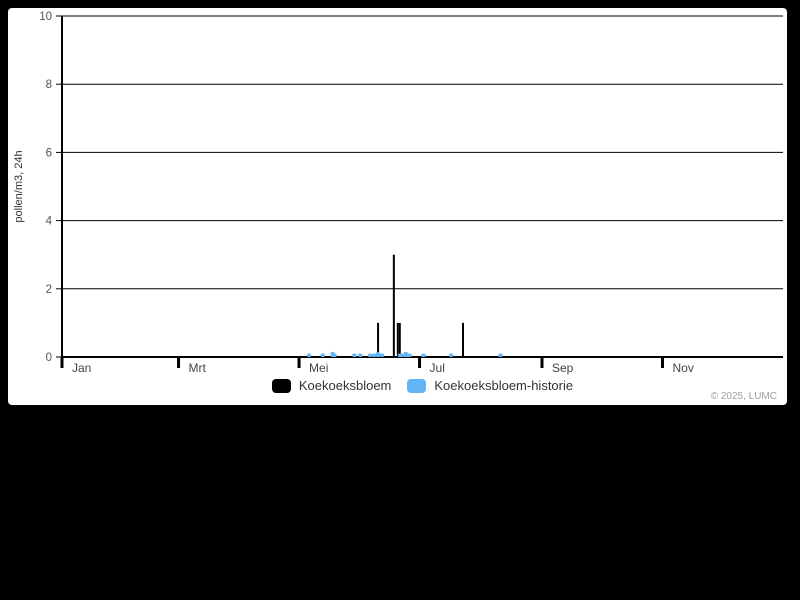  Describe the element at coordinates (19, 186) in the screenshot. I see `y-axis-title: pollen/m3, 24h` at that location.